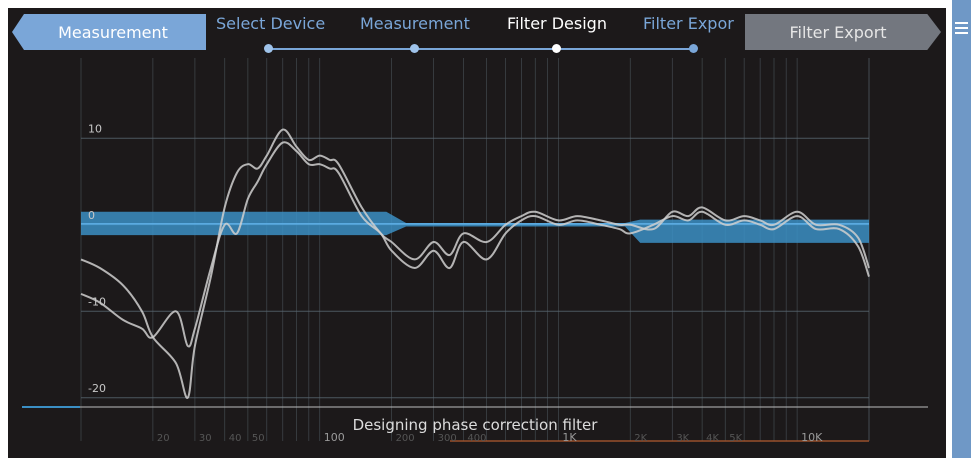  I want to click on status-message: Designing phase correction filter, so click(475, 425).